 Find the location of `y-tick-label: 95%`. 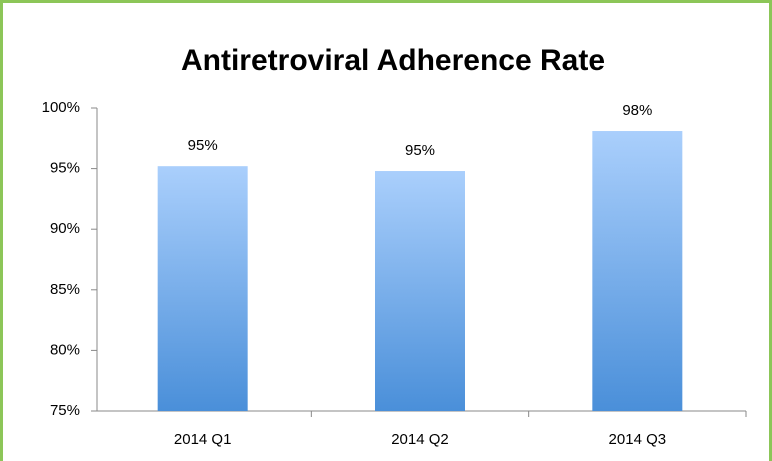

y-tick-label: 95% is located at coordinates (65, 168).